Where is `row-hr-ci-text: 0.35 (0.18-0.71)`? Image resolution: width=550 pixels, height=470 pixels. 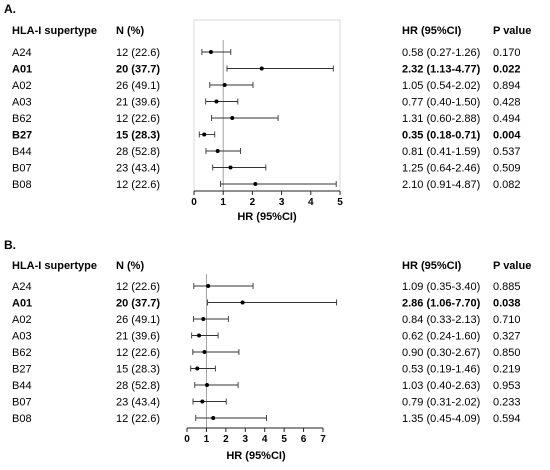
row-hr-ci-text: 0.35 (0.18-0.71) is located at coordinates (441, 136).